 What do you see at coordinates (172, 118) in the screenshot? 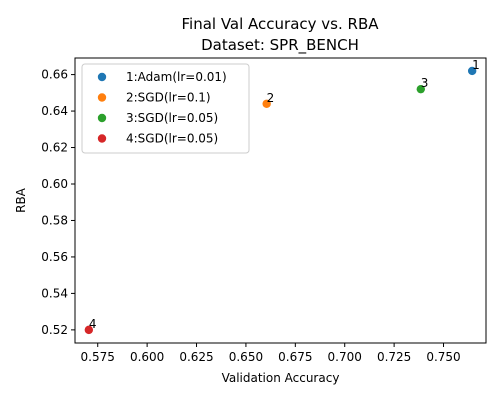
I see `legend-entry-label: 3:SGD(lr=0.05)` at bounding box center [172, 118].